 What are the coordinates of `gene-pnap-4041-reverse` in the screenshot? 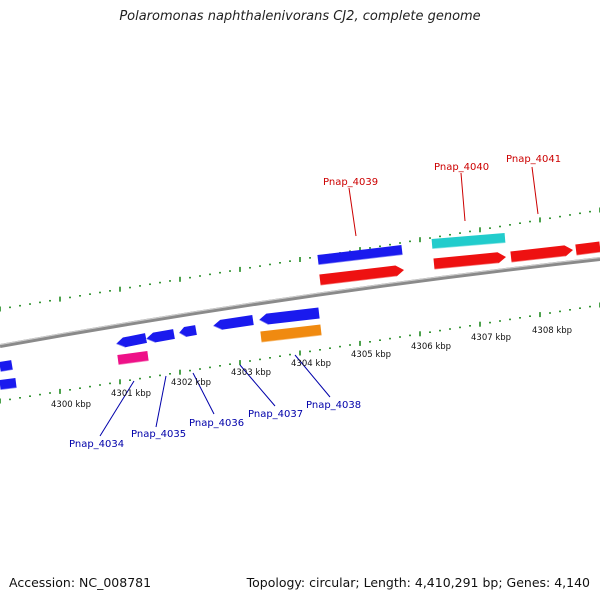 It's located at (541, 254).